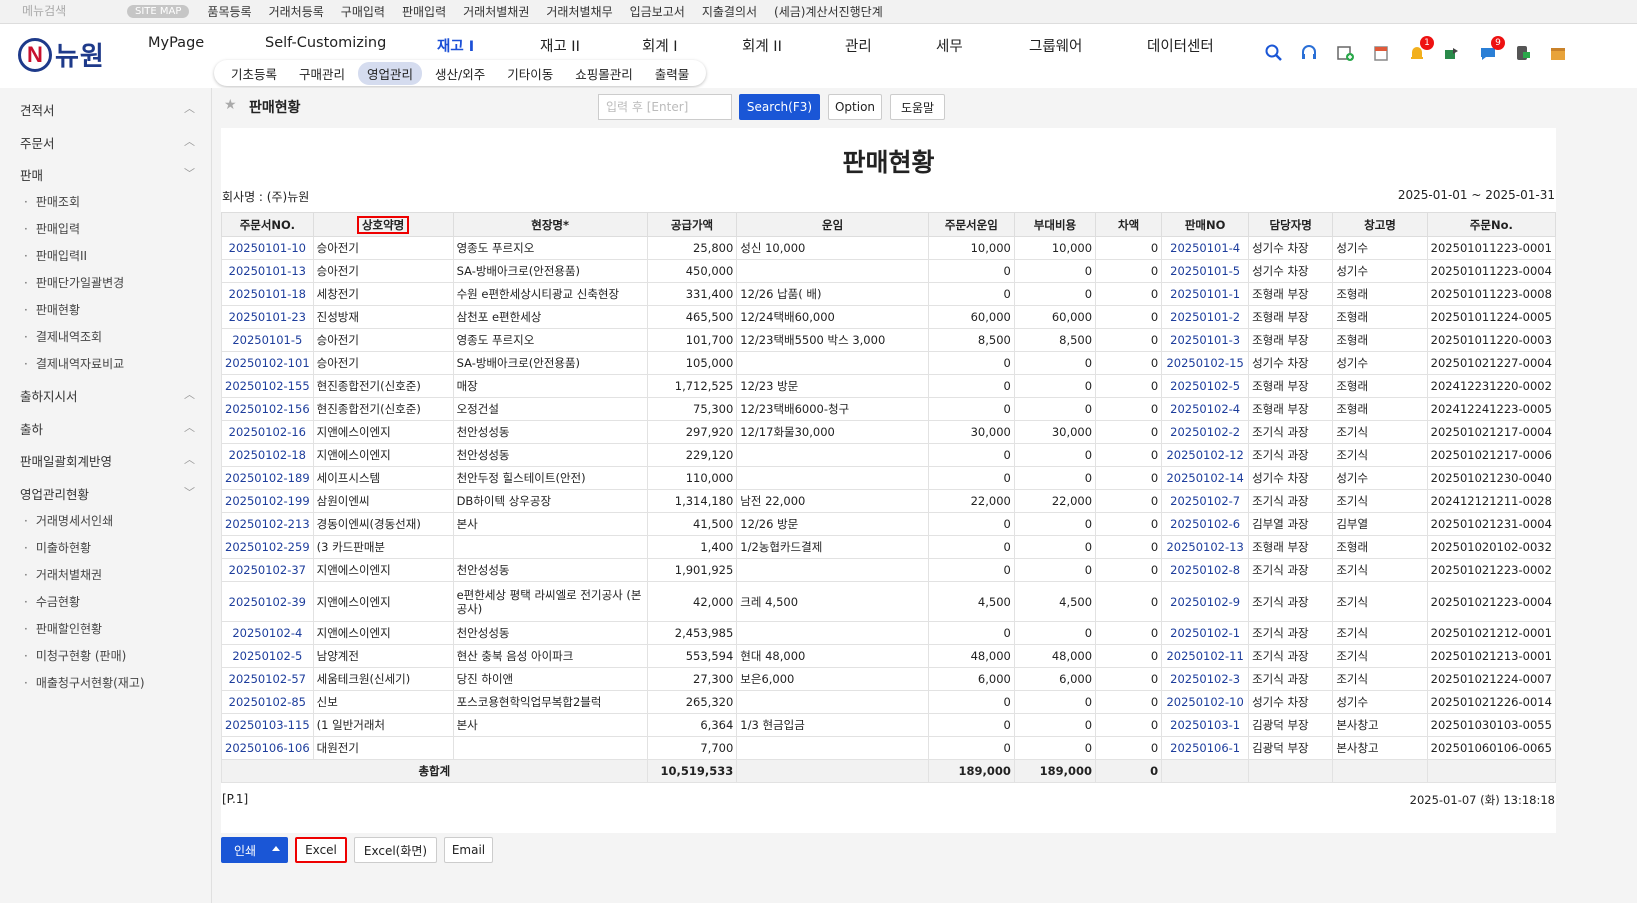 Image resolution: width=1637 pixels, height=903 pixels. I want to click on order-no-link: 20250102-57, so click(267, 679).